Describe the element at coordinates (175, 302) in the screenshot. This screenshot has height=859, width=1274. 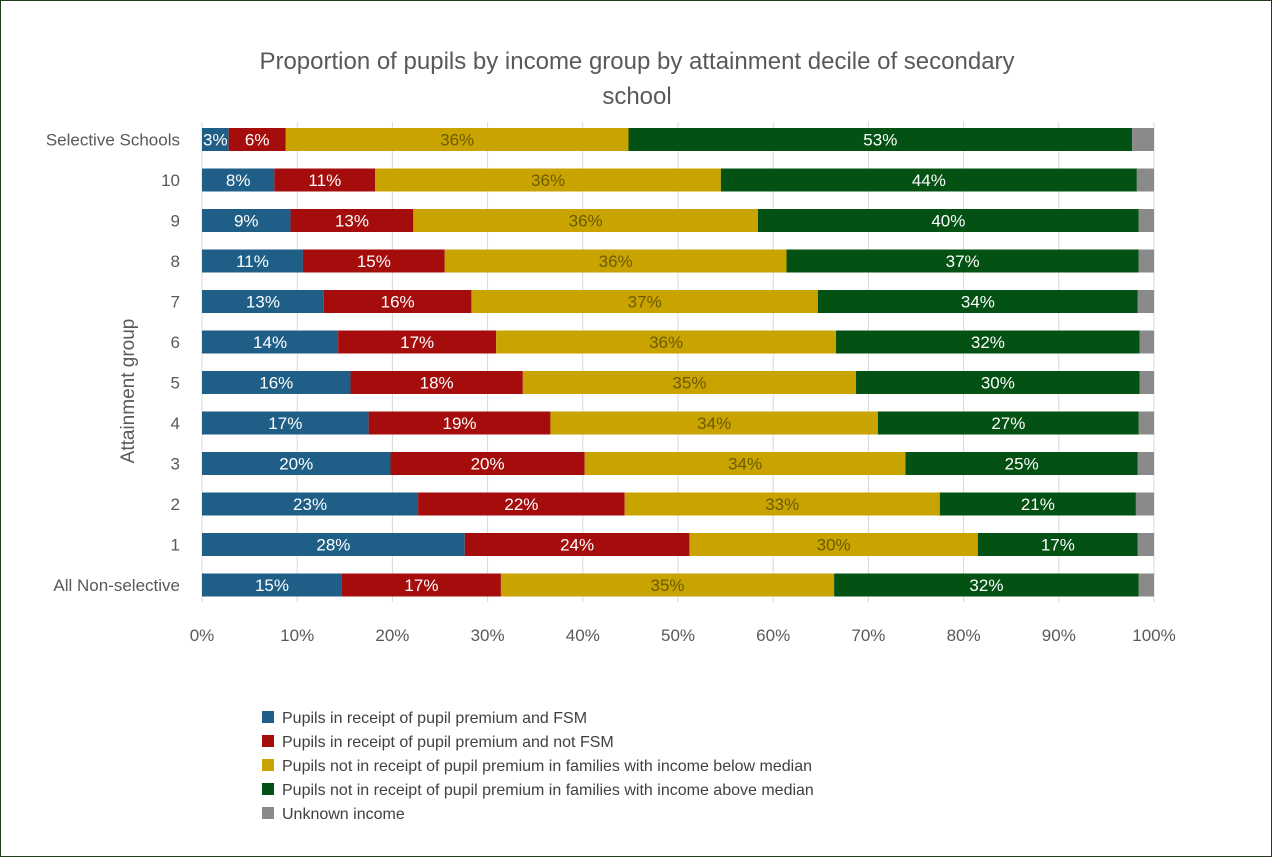
I see `category-label: 7` at that location.